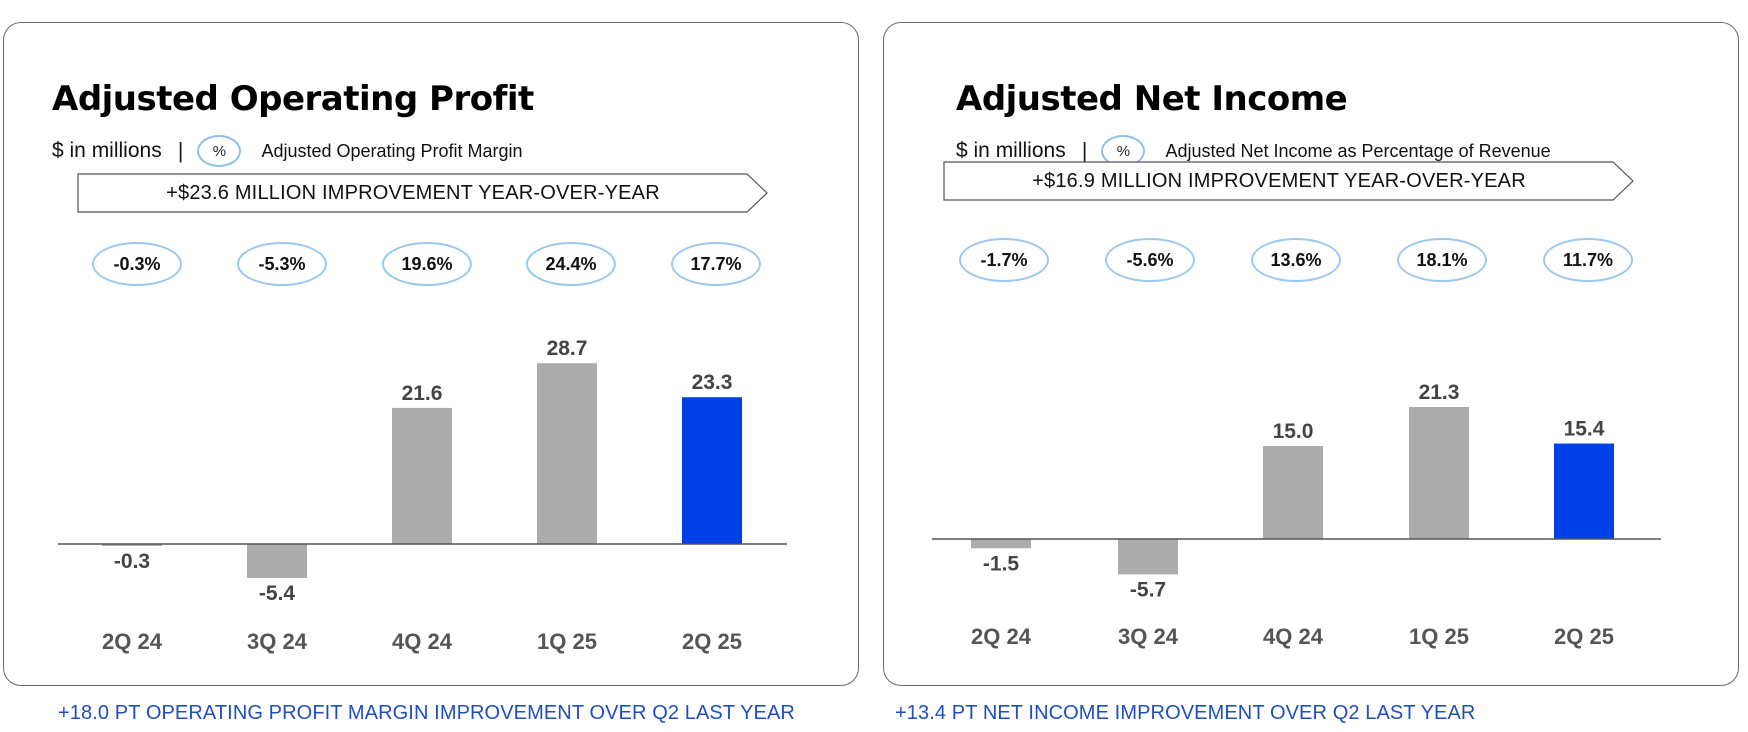 The width and height of the screenshot is (1748, 732). Describe the element at coordinates (1148, 589) in the screenshot. I see `bar-value-label: -5.7` at that location.